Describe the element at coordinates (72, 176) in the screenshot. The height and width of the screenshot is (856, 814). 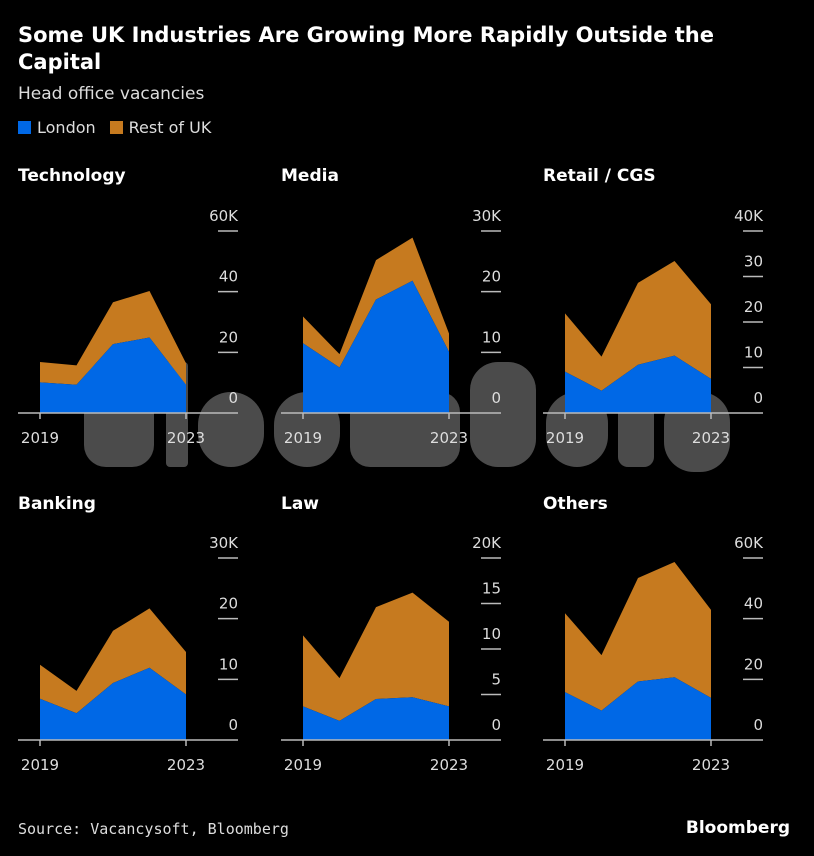
I see `panel-title: Technology` at that location.